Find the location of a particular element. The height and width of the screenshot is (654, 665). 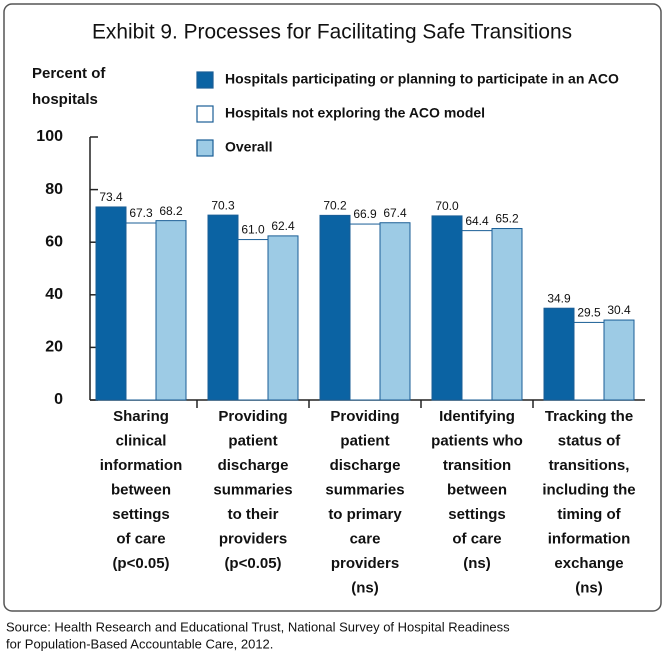

y-tick-label: 40 is located at coordinates (54, 294).